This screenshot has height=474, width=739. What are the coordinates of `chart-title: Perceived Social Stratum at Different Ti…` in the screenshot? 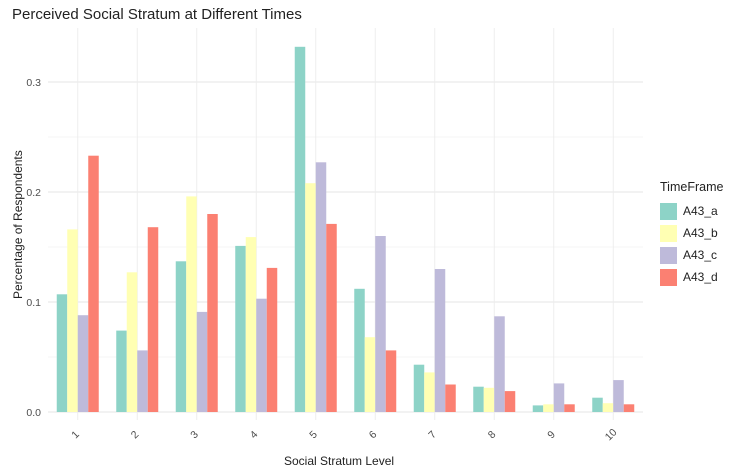 It's located at (157, 14).